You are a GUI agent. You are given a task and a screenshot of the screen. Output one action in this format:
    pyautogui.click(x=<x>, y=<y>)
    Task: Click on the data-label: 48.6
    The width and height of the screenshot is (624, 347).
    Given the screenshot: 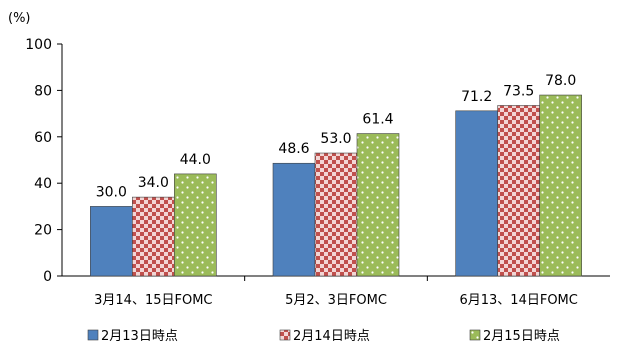 What is the action you would take?
    pyautogui.click(x=293, y=149)
    